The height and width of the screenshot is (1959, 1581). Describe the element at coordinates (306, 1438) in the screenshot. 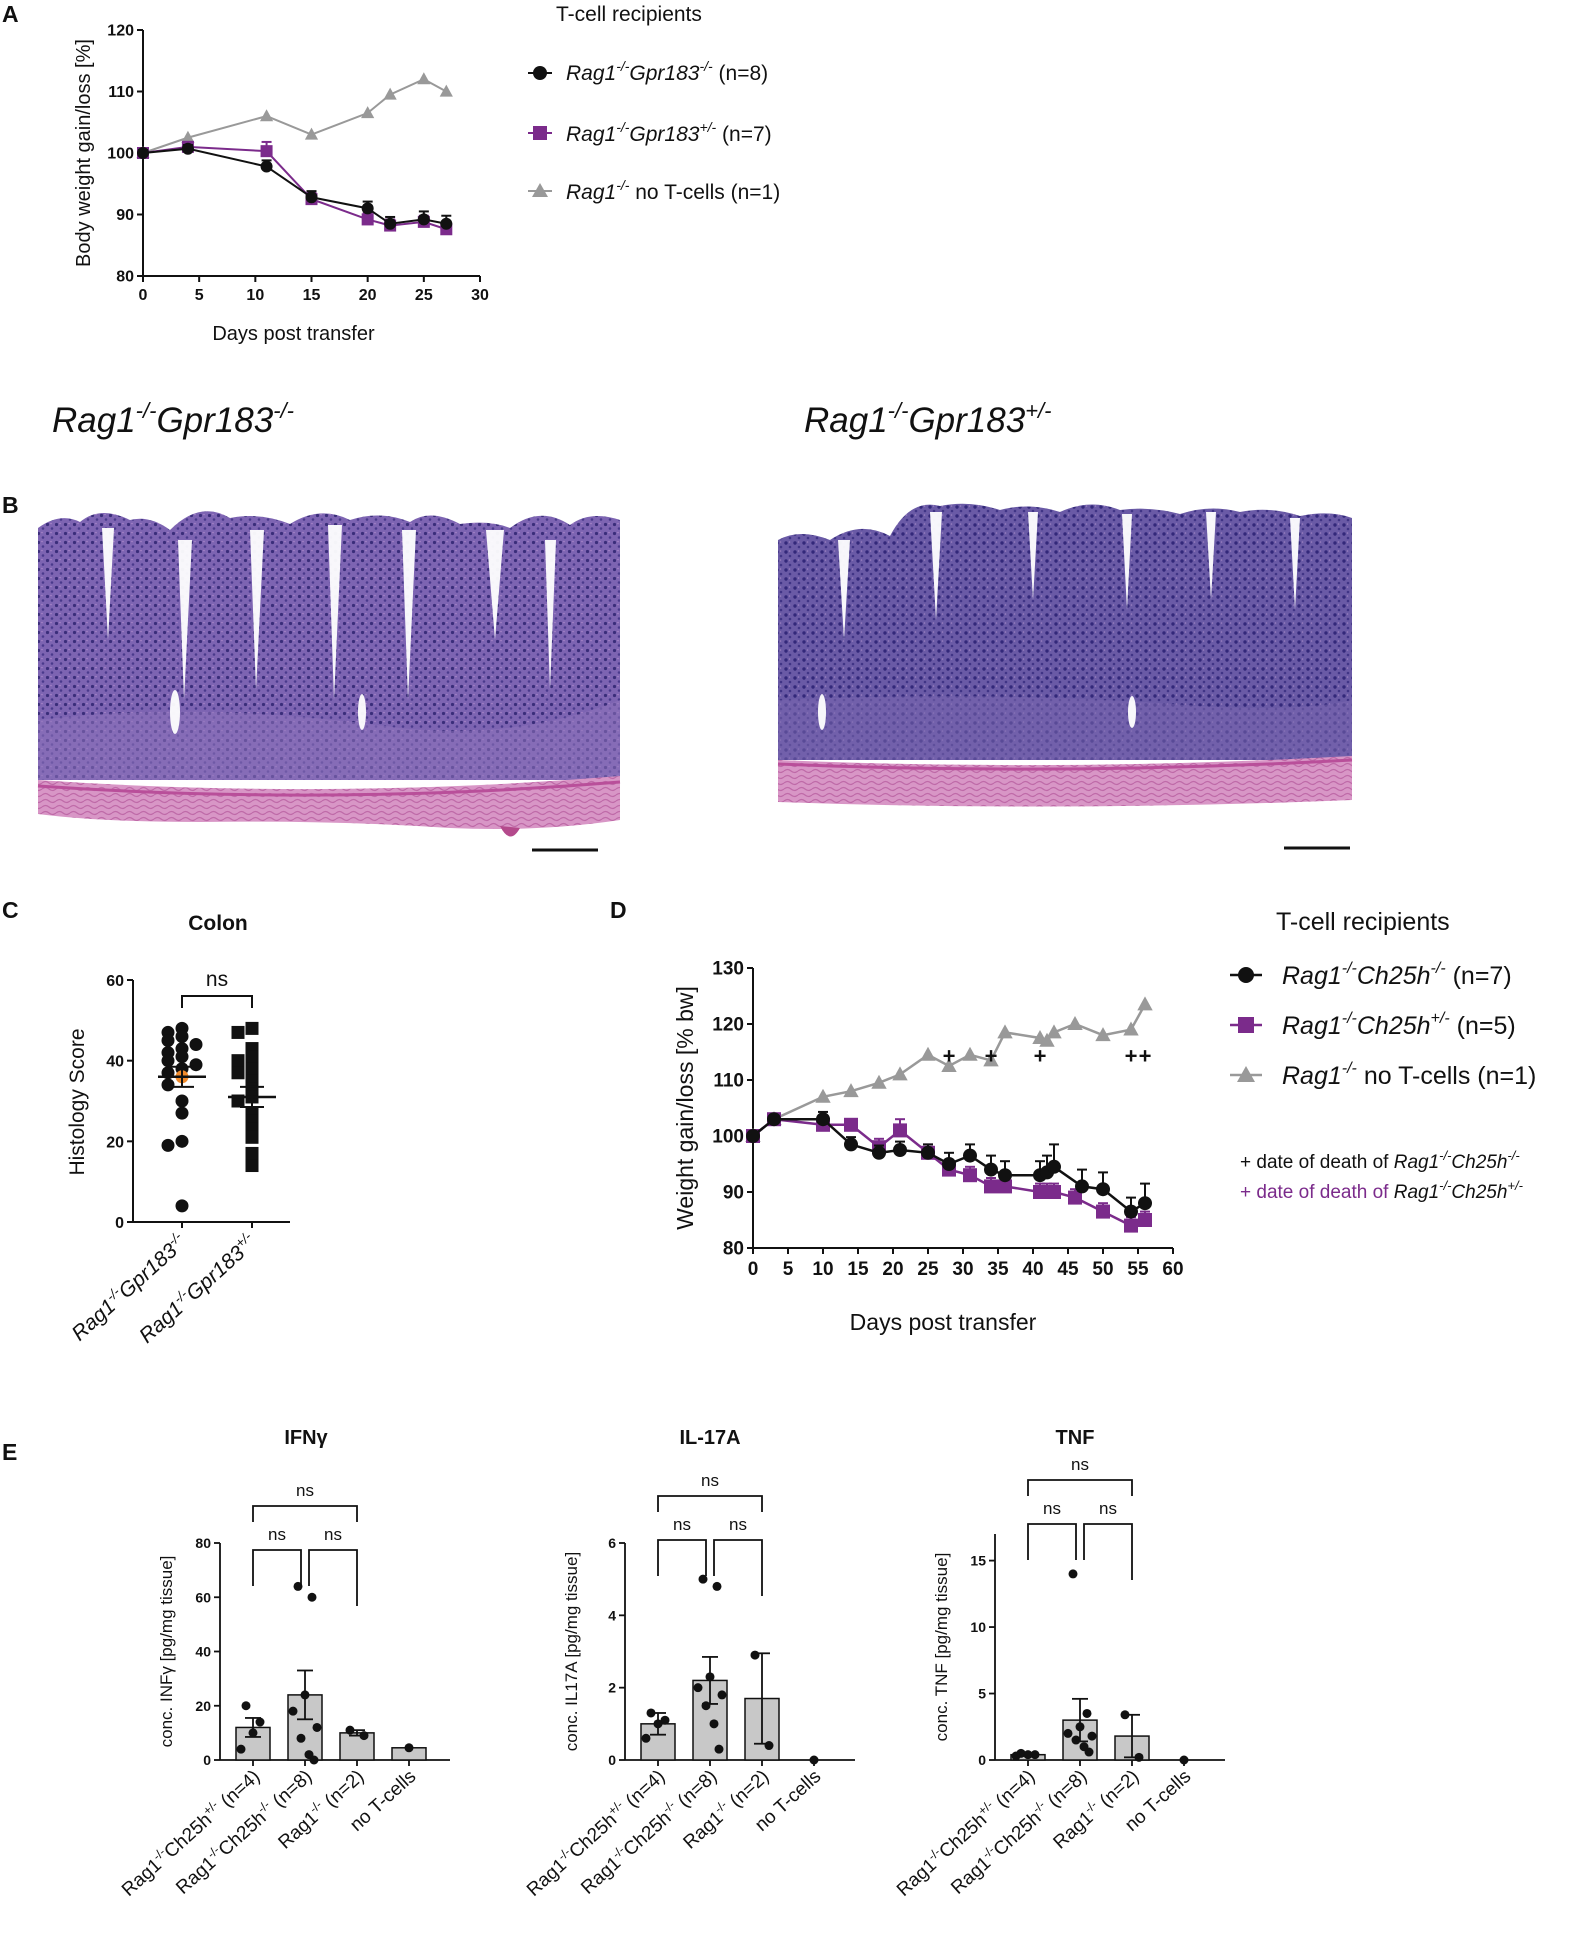

I see `chart-title: IFNγ` at that location.